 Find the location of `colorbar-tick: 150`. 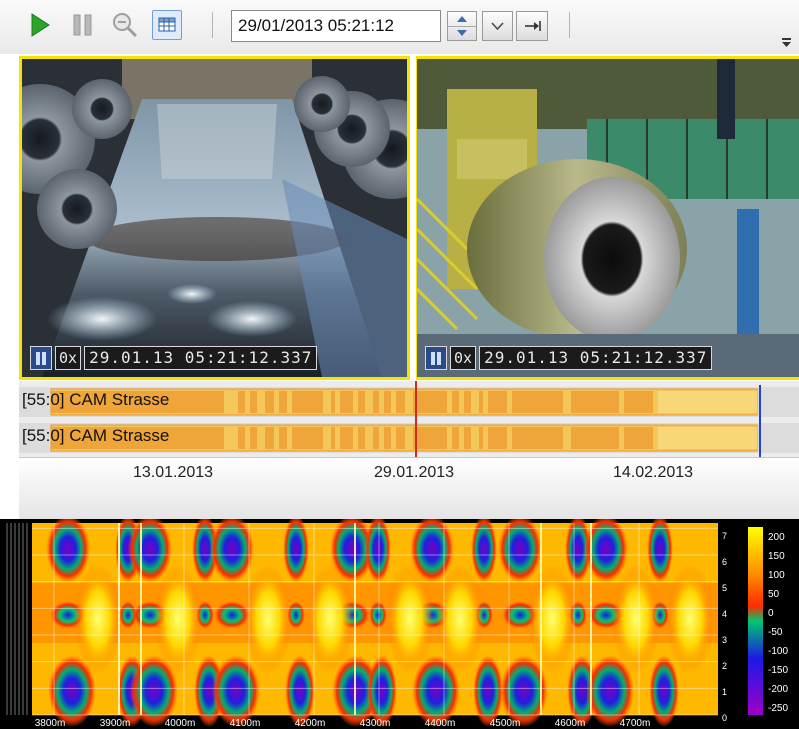

colorbar-tick: 150 is located at coordinates (776, 556).